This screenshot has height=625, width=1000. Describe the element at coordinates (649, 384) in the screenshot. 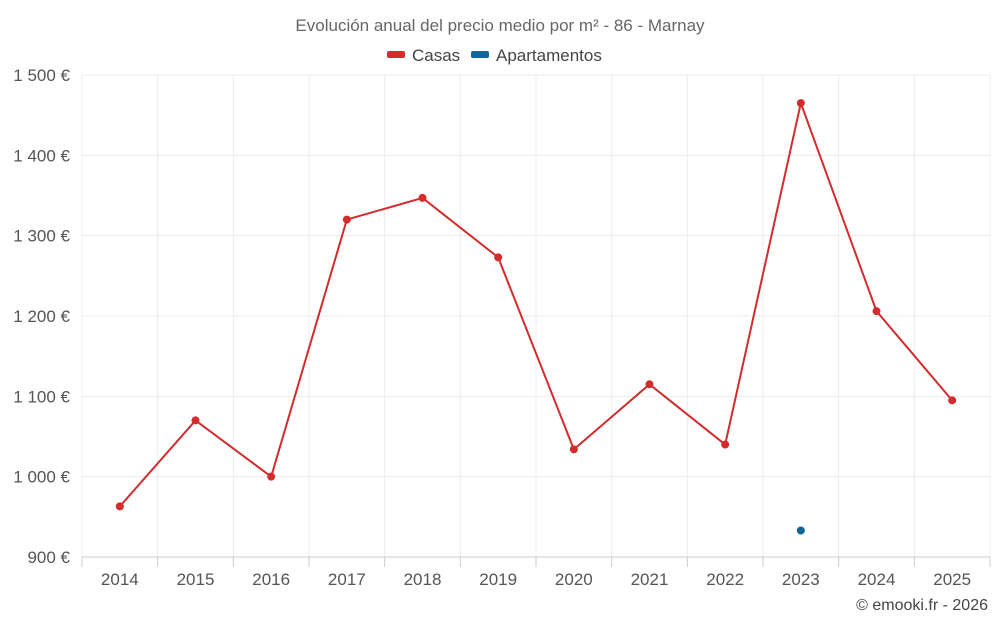

I see `point-casas-2021` at that location.